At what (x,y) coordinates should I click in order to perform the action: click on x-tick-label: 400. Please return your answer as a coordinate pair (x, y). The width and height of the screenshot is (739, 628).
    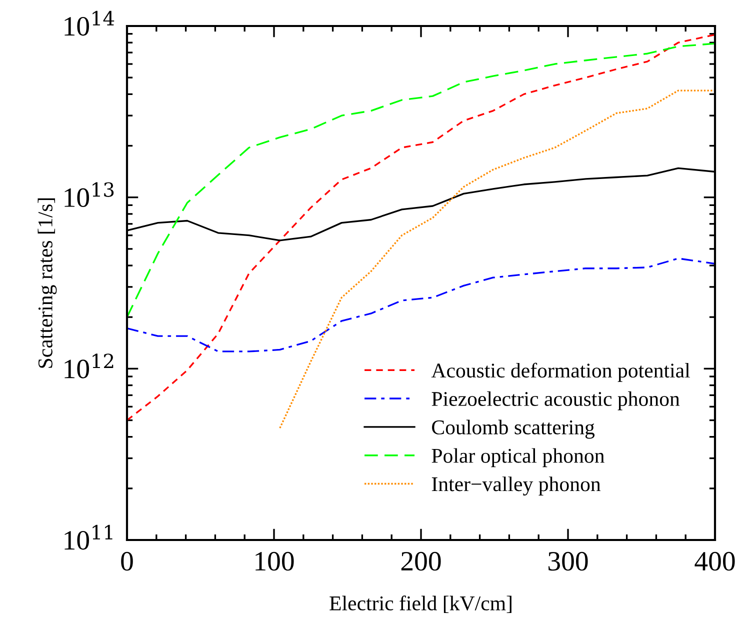
    Looking at the image, I should click on (714, 561).